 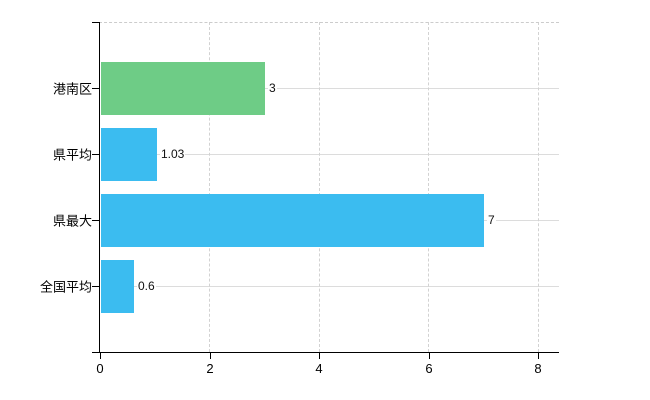 I want to click on value-label: 1.03, so click(x=173, y=154).